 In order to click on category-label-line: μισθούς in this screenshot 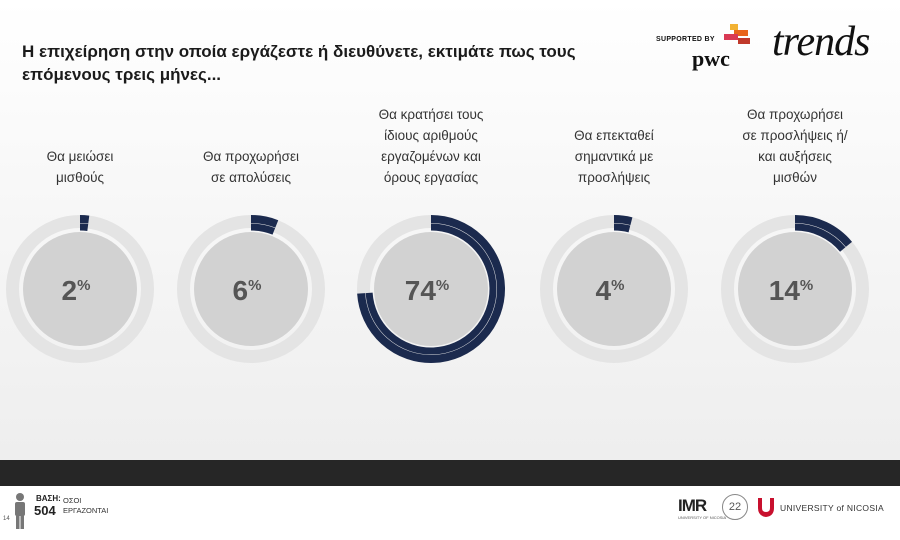, I will do `click(79, 177)`.